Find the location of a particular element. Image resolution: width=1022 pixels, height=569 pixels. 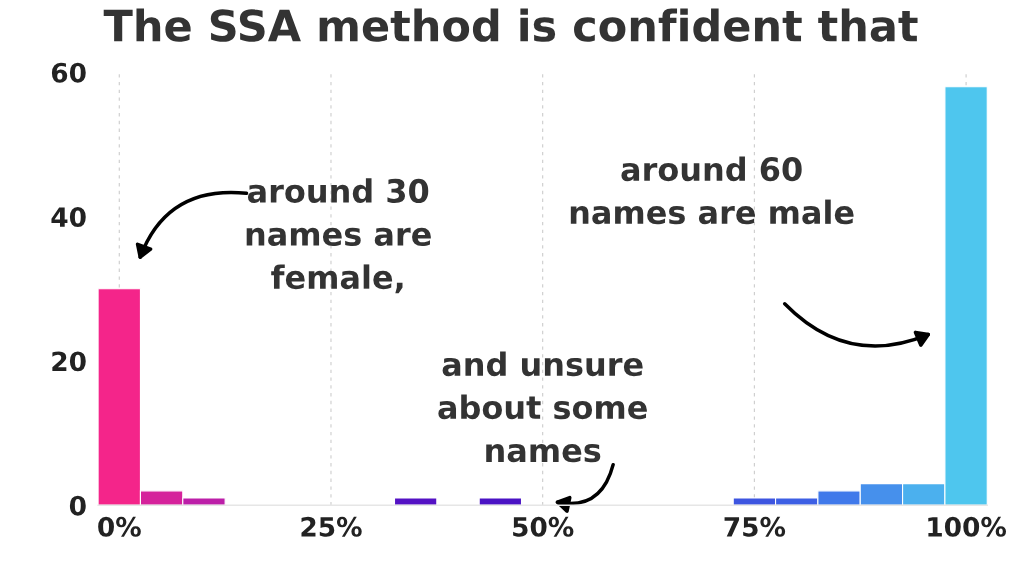

y-tick-label: 20 is located at coordinates (69, 361).